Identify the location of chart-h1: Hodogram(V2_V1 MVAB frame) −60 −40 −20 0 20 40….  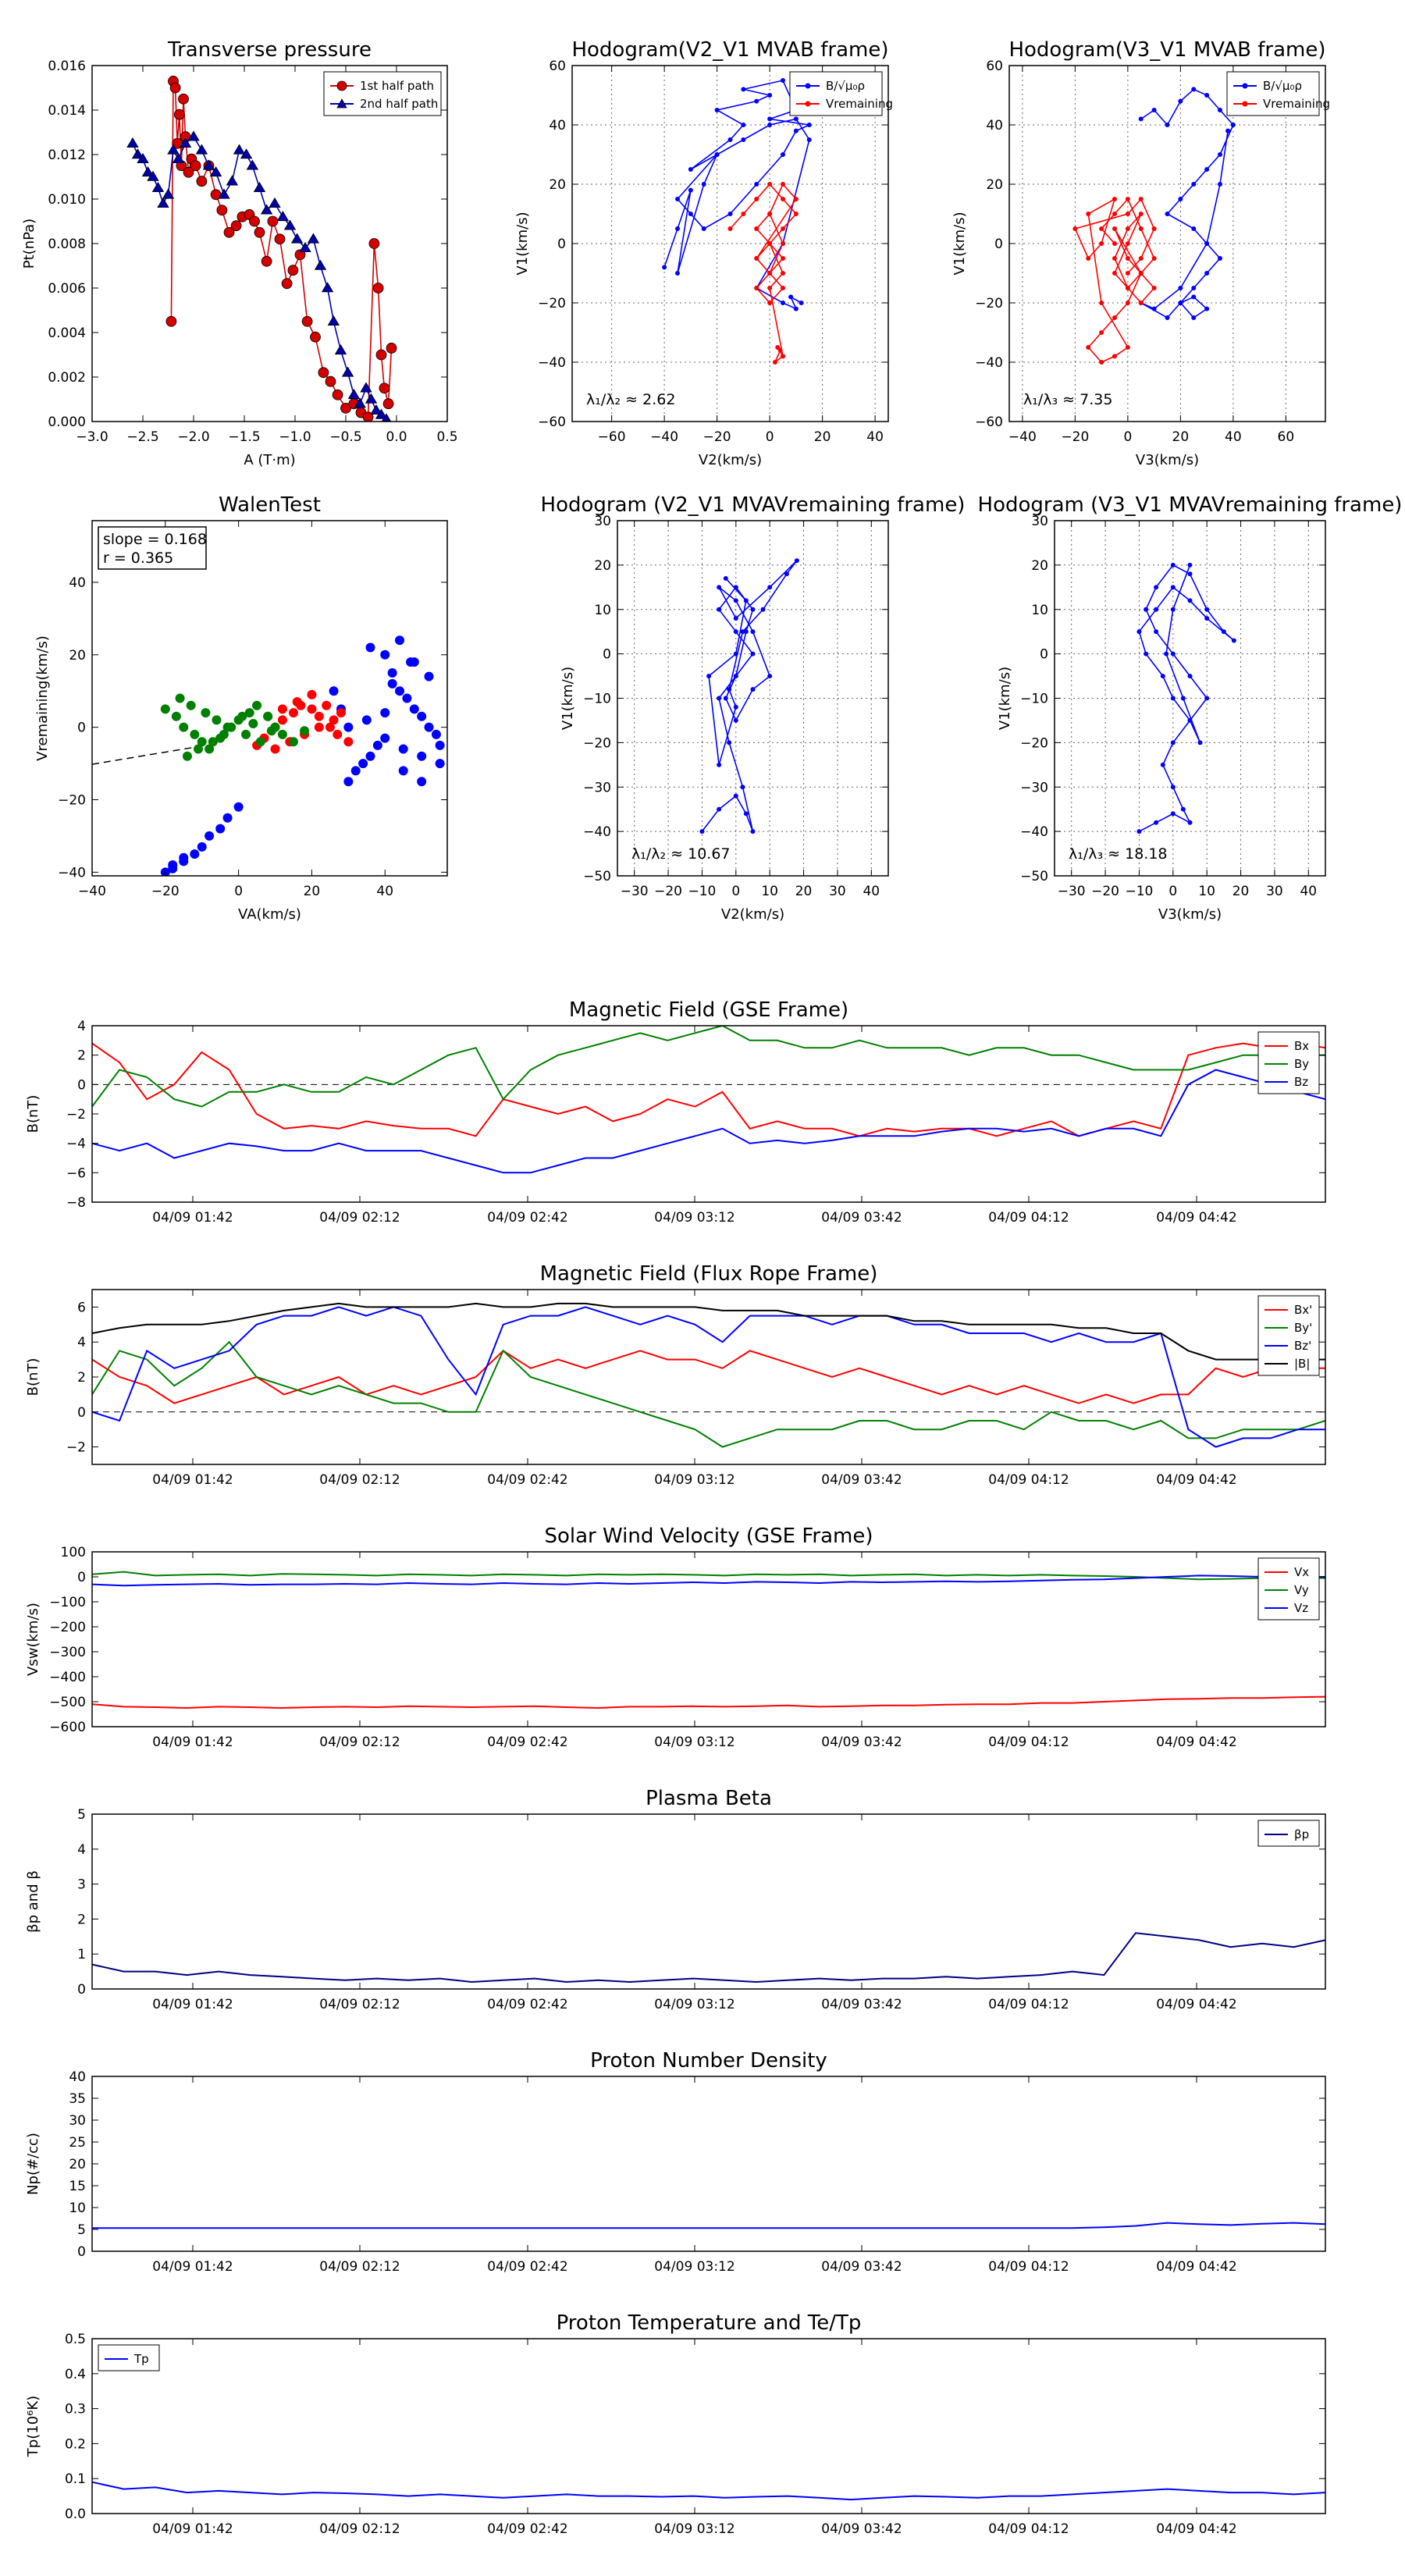
(704, 253).